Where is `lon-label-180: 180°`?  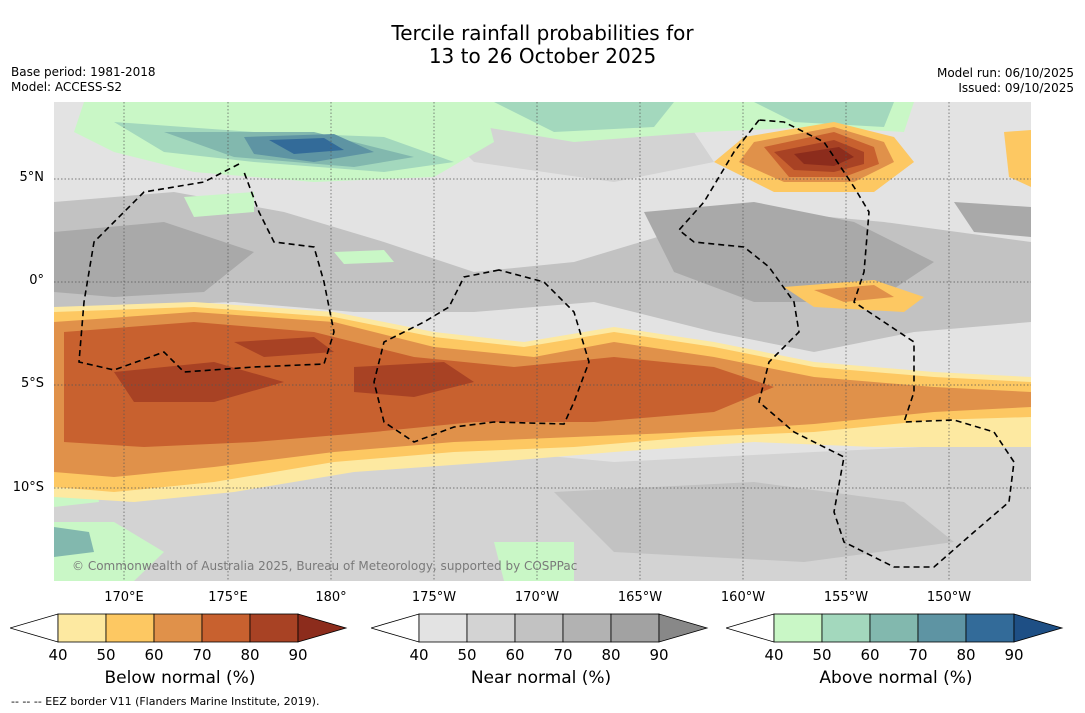 lon-label-180: 180° is located at coordinates (331, 597).